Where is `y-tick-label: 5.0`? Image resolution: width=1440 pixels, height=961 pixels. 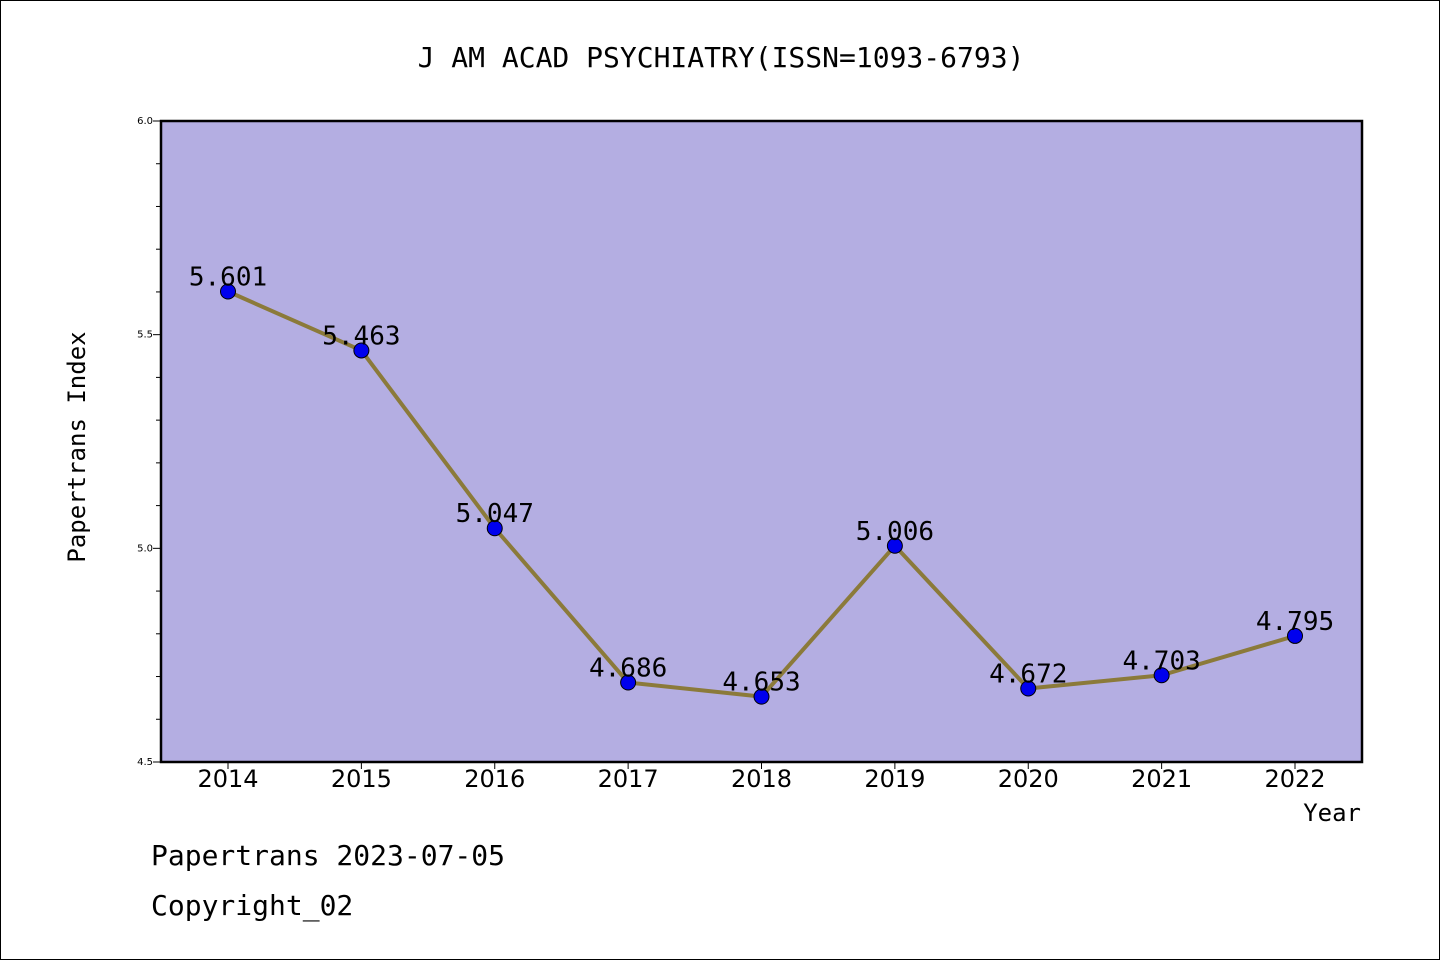
y-tick-label: 5.0 is located at coordinates (145, 548).